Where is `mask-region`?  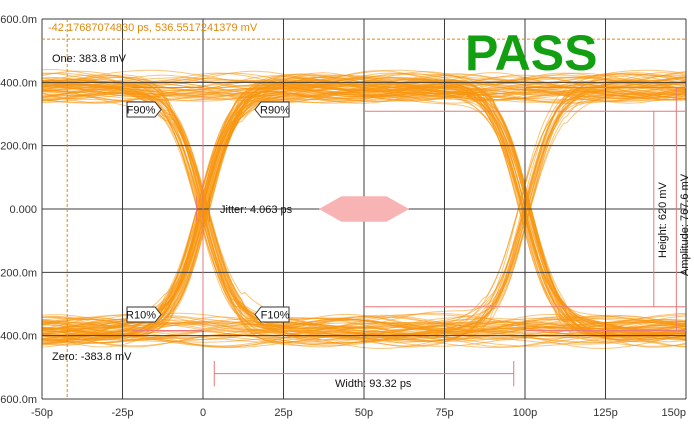
mask-region is located at coordinates (364, 209).